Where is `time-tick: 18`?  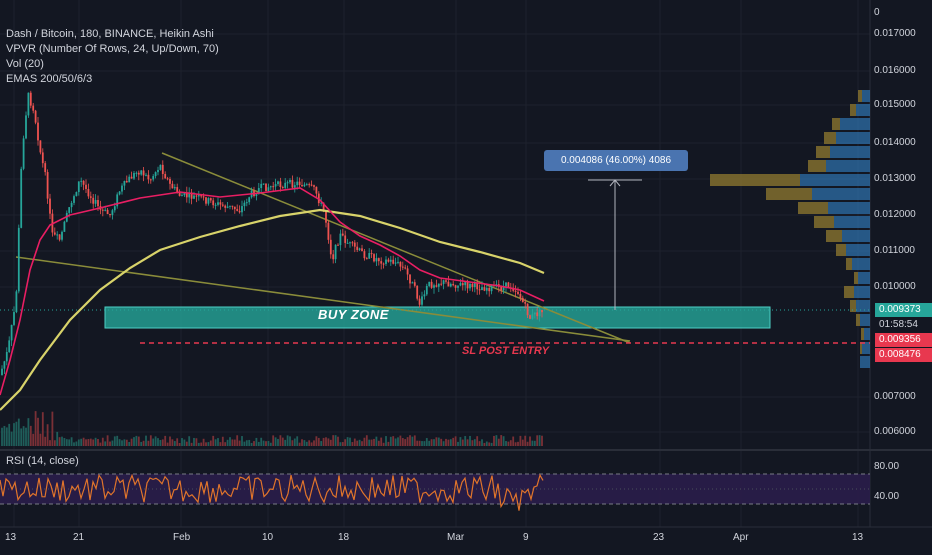 time-tick: 18 is located at coordinates (344, 537).